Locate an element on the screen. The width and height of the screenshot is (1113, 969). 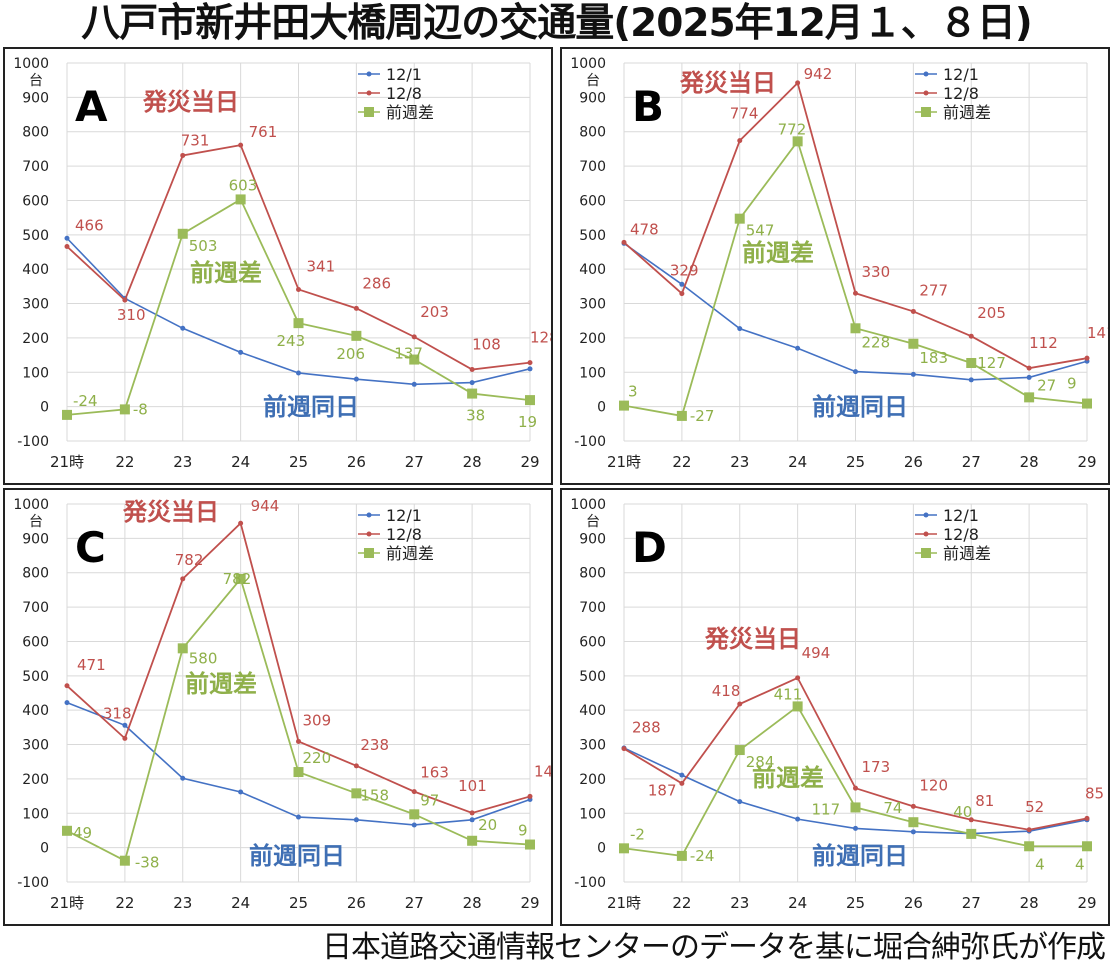
y-tick-label: 100 is located at coordinates (592, 814).